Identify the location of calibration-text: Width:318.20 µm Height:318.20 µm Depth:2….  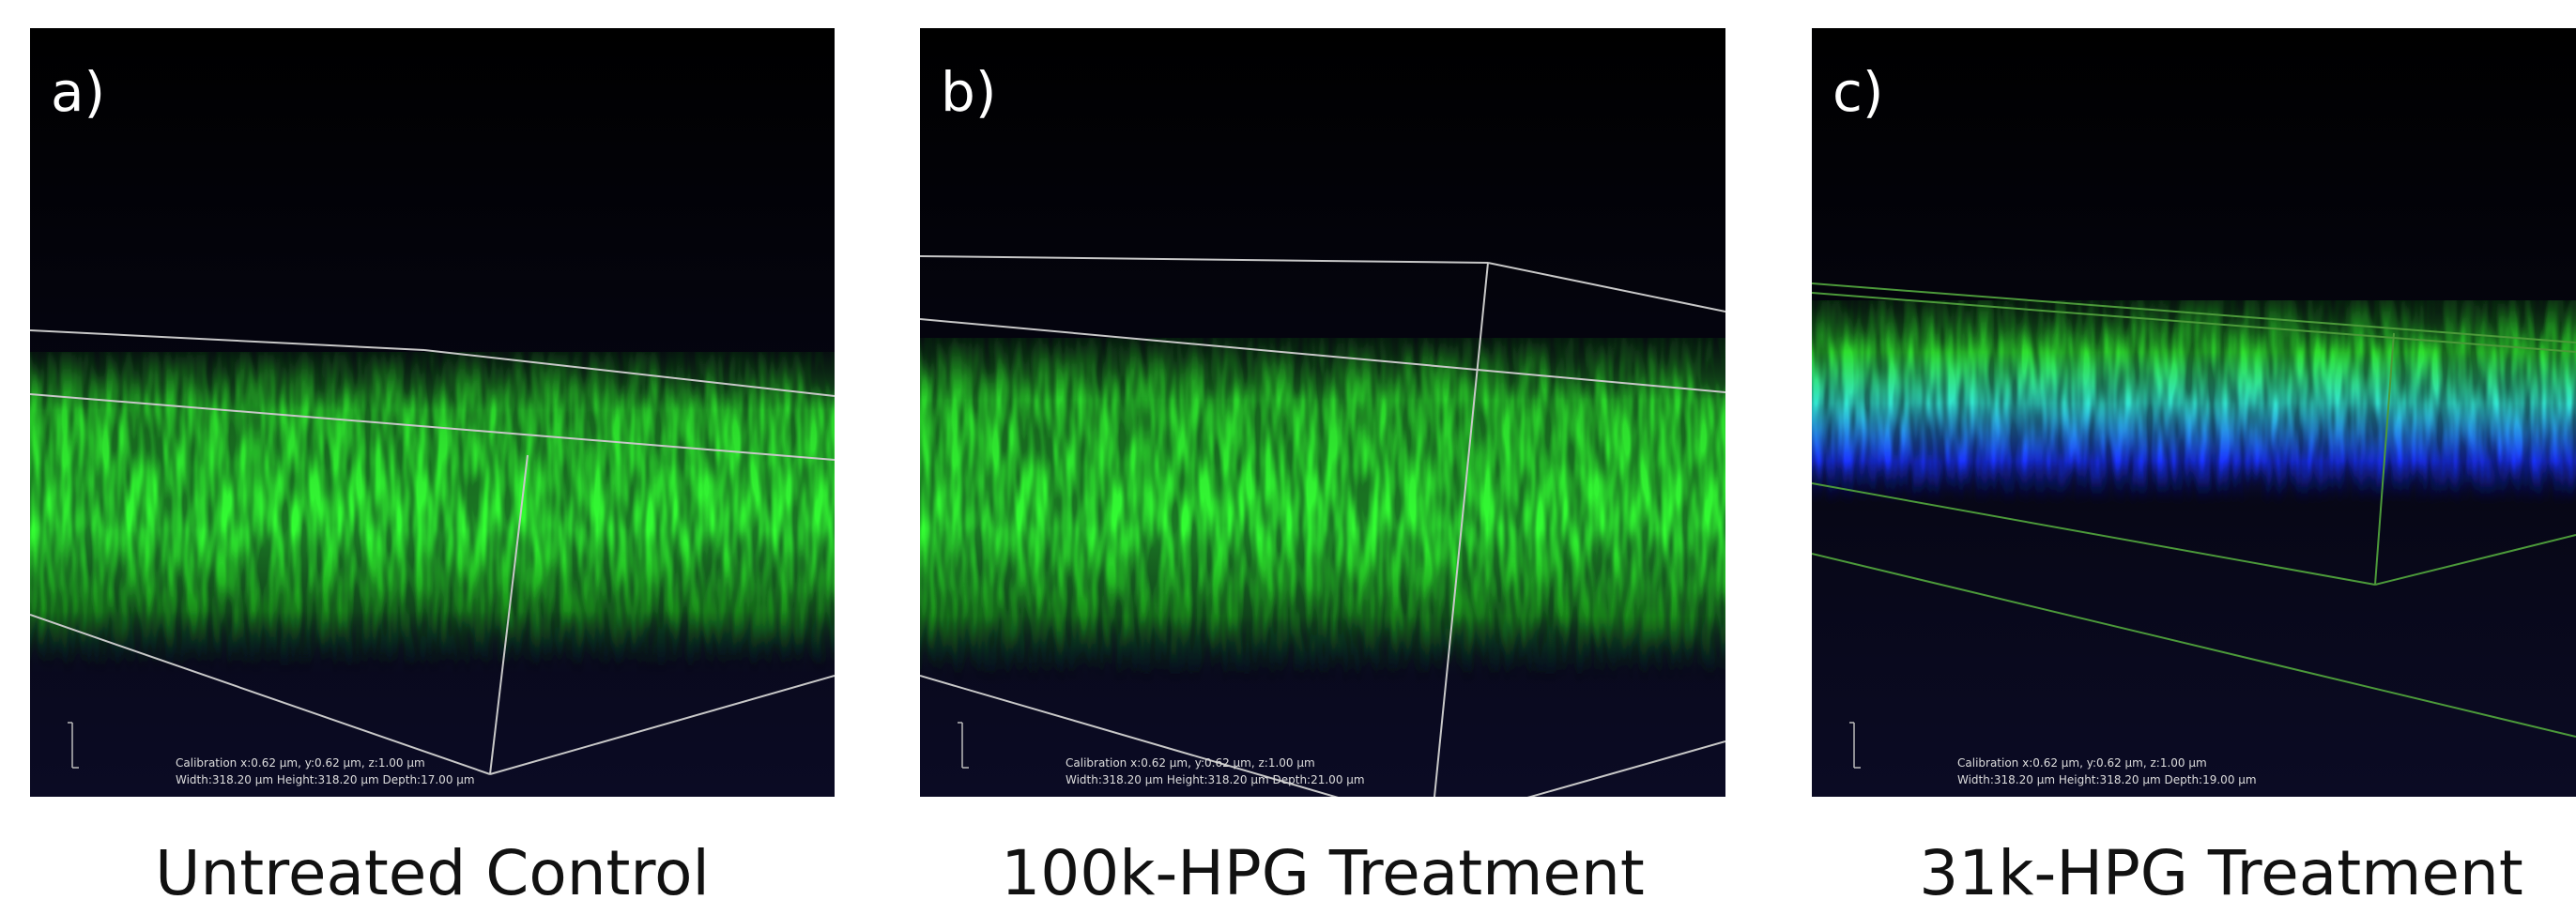
(1215, 779).